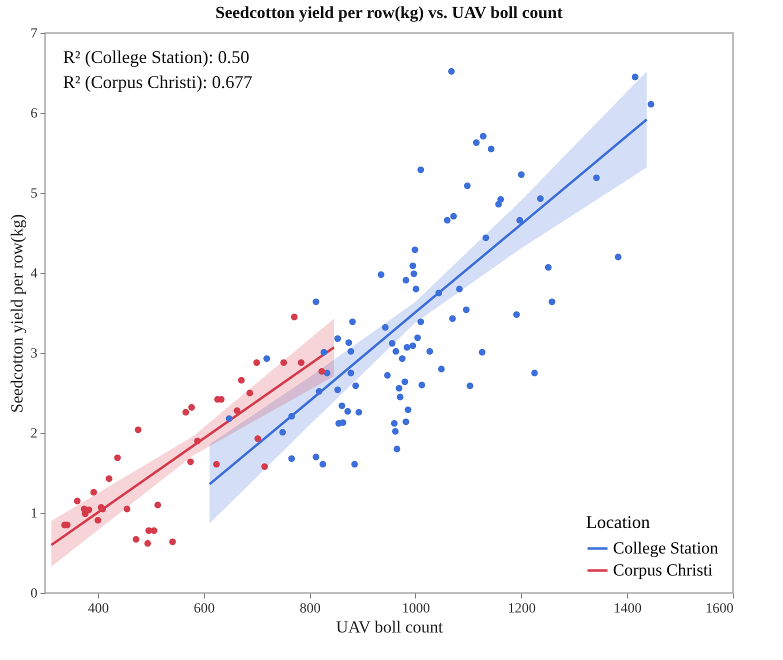 The image size is (783, 660). I want to click on legend-label: College Station, so click(666, 548).